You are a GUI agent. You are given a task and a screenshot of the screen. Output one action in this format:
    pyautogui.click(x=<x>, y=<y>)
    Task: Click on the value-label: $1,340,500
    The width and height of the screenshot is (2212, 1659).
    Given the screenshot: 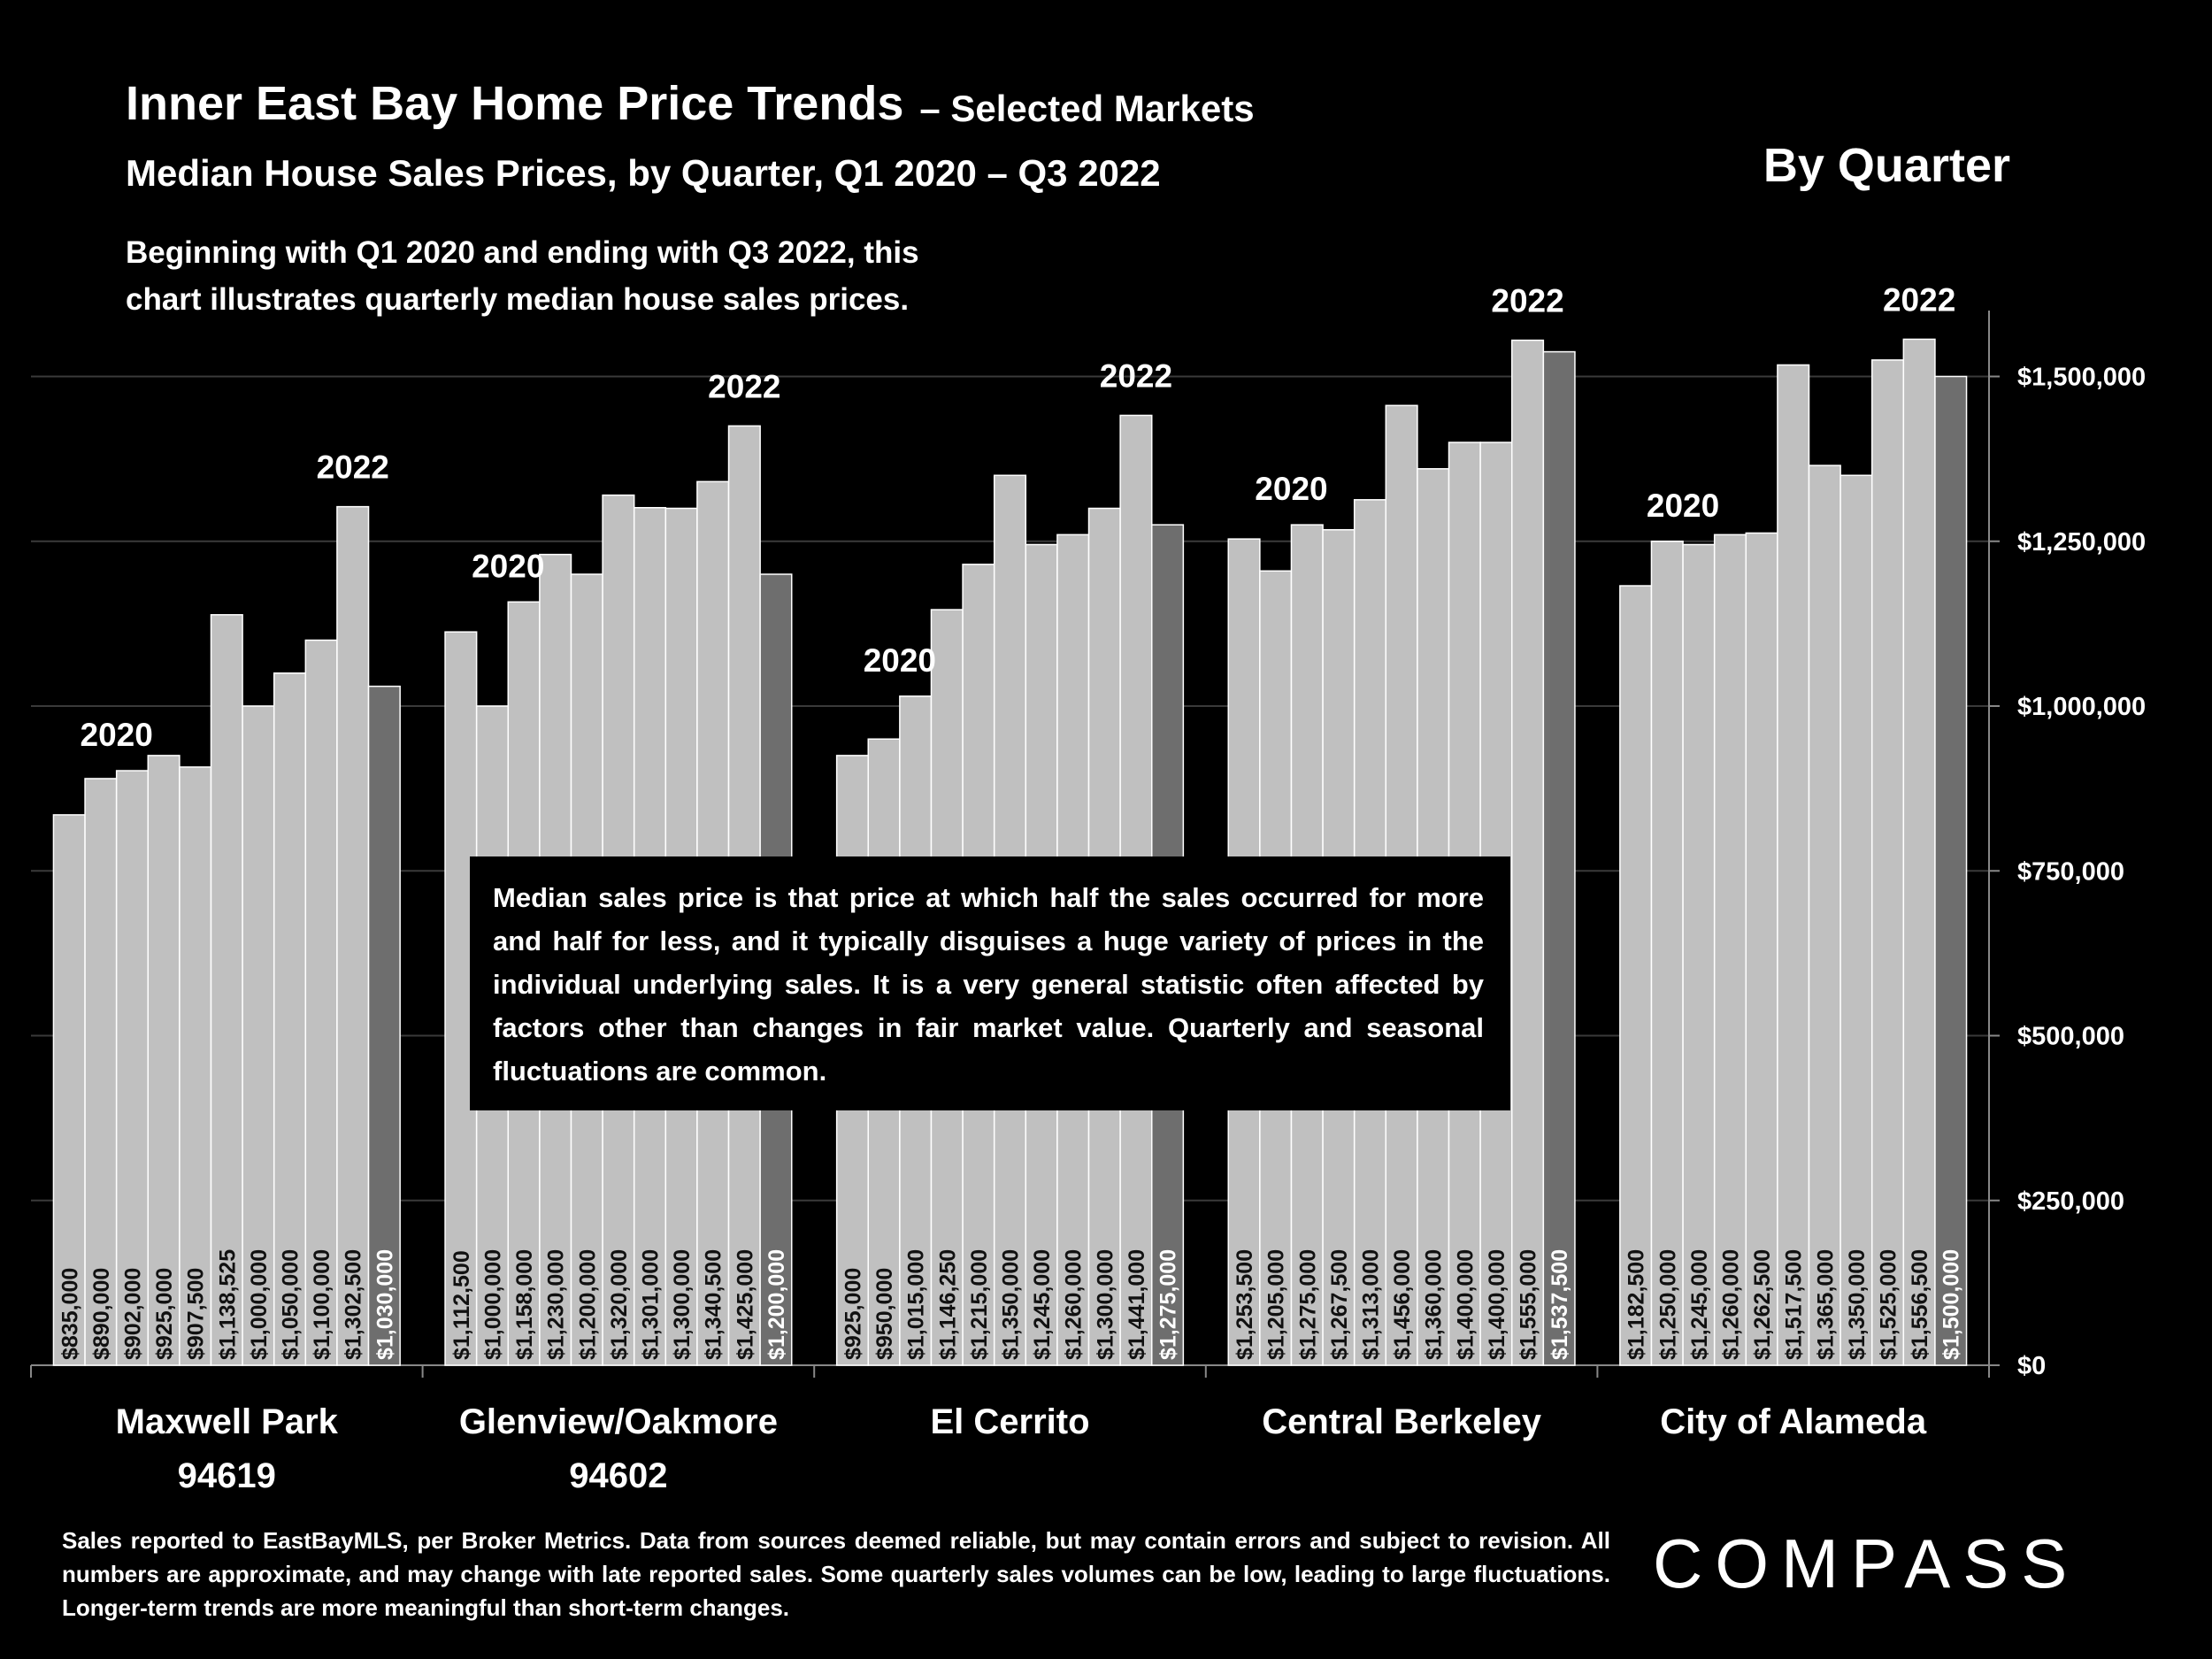 What is the action you would take?
    pyautogui.click(x=714, y=1304)
    